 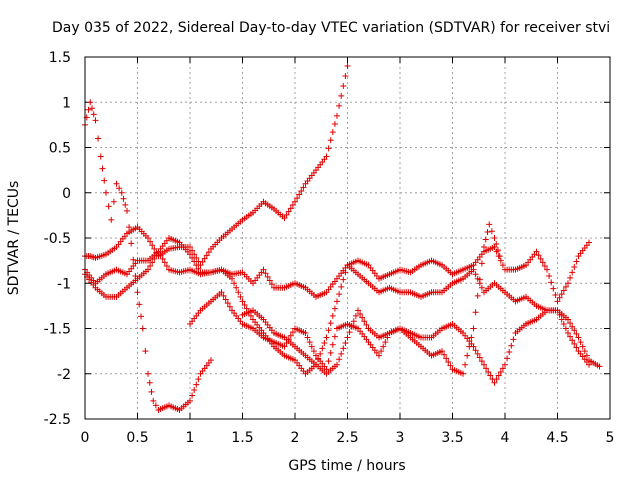 What do you see at coordinates (57, 239) in the screenshot?
I see `y-tick-label: -0.5` at bounding box center [57, 239].